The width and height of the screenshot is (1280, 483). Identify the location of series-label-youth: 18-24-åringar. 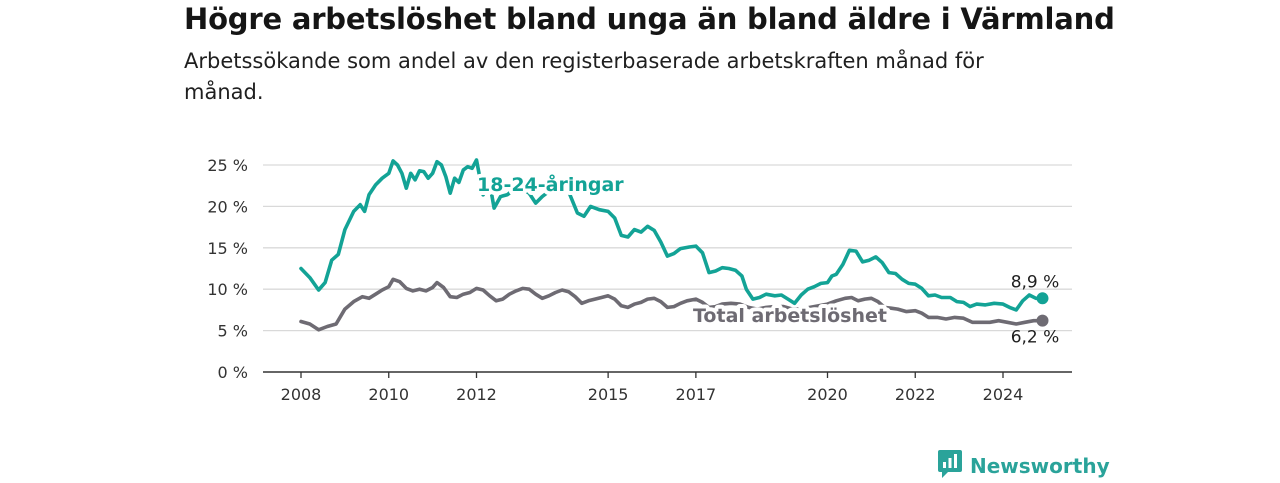
(550, 184).